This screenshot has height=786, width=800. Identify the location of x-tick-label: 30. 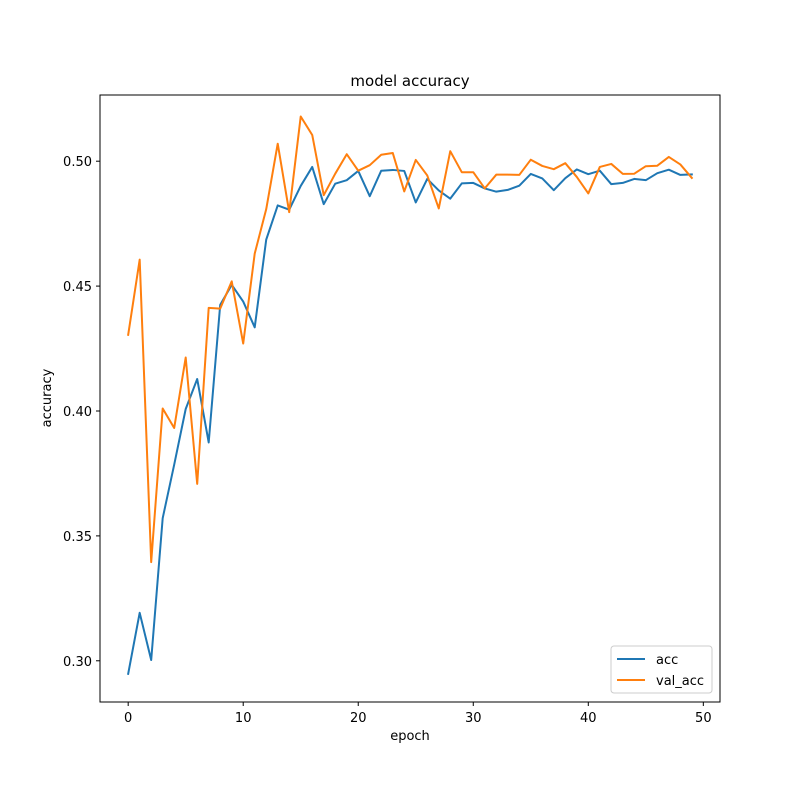
(473, 718).